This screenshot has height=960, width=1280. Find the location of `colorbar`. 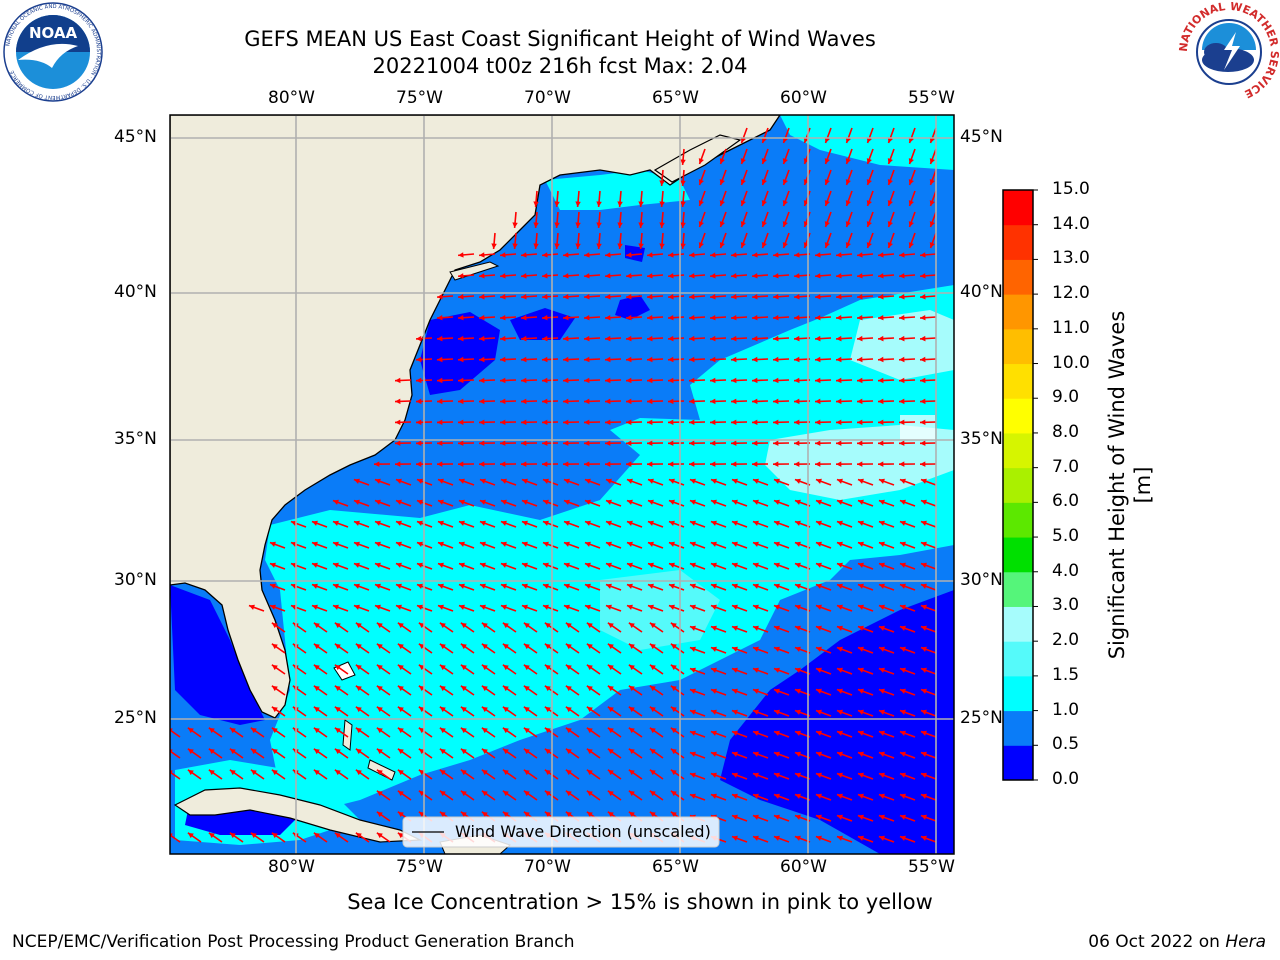

colorbar is located at coordinates (1020, 485).